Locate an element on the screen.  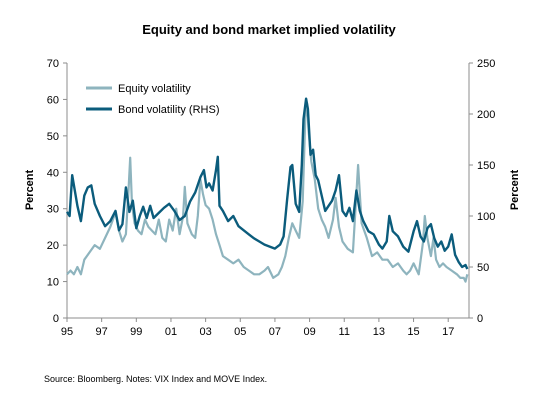
y-tick-label-right: 200 is located at coordinates (486, 115).